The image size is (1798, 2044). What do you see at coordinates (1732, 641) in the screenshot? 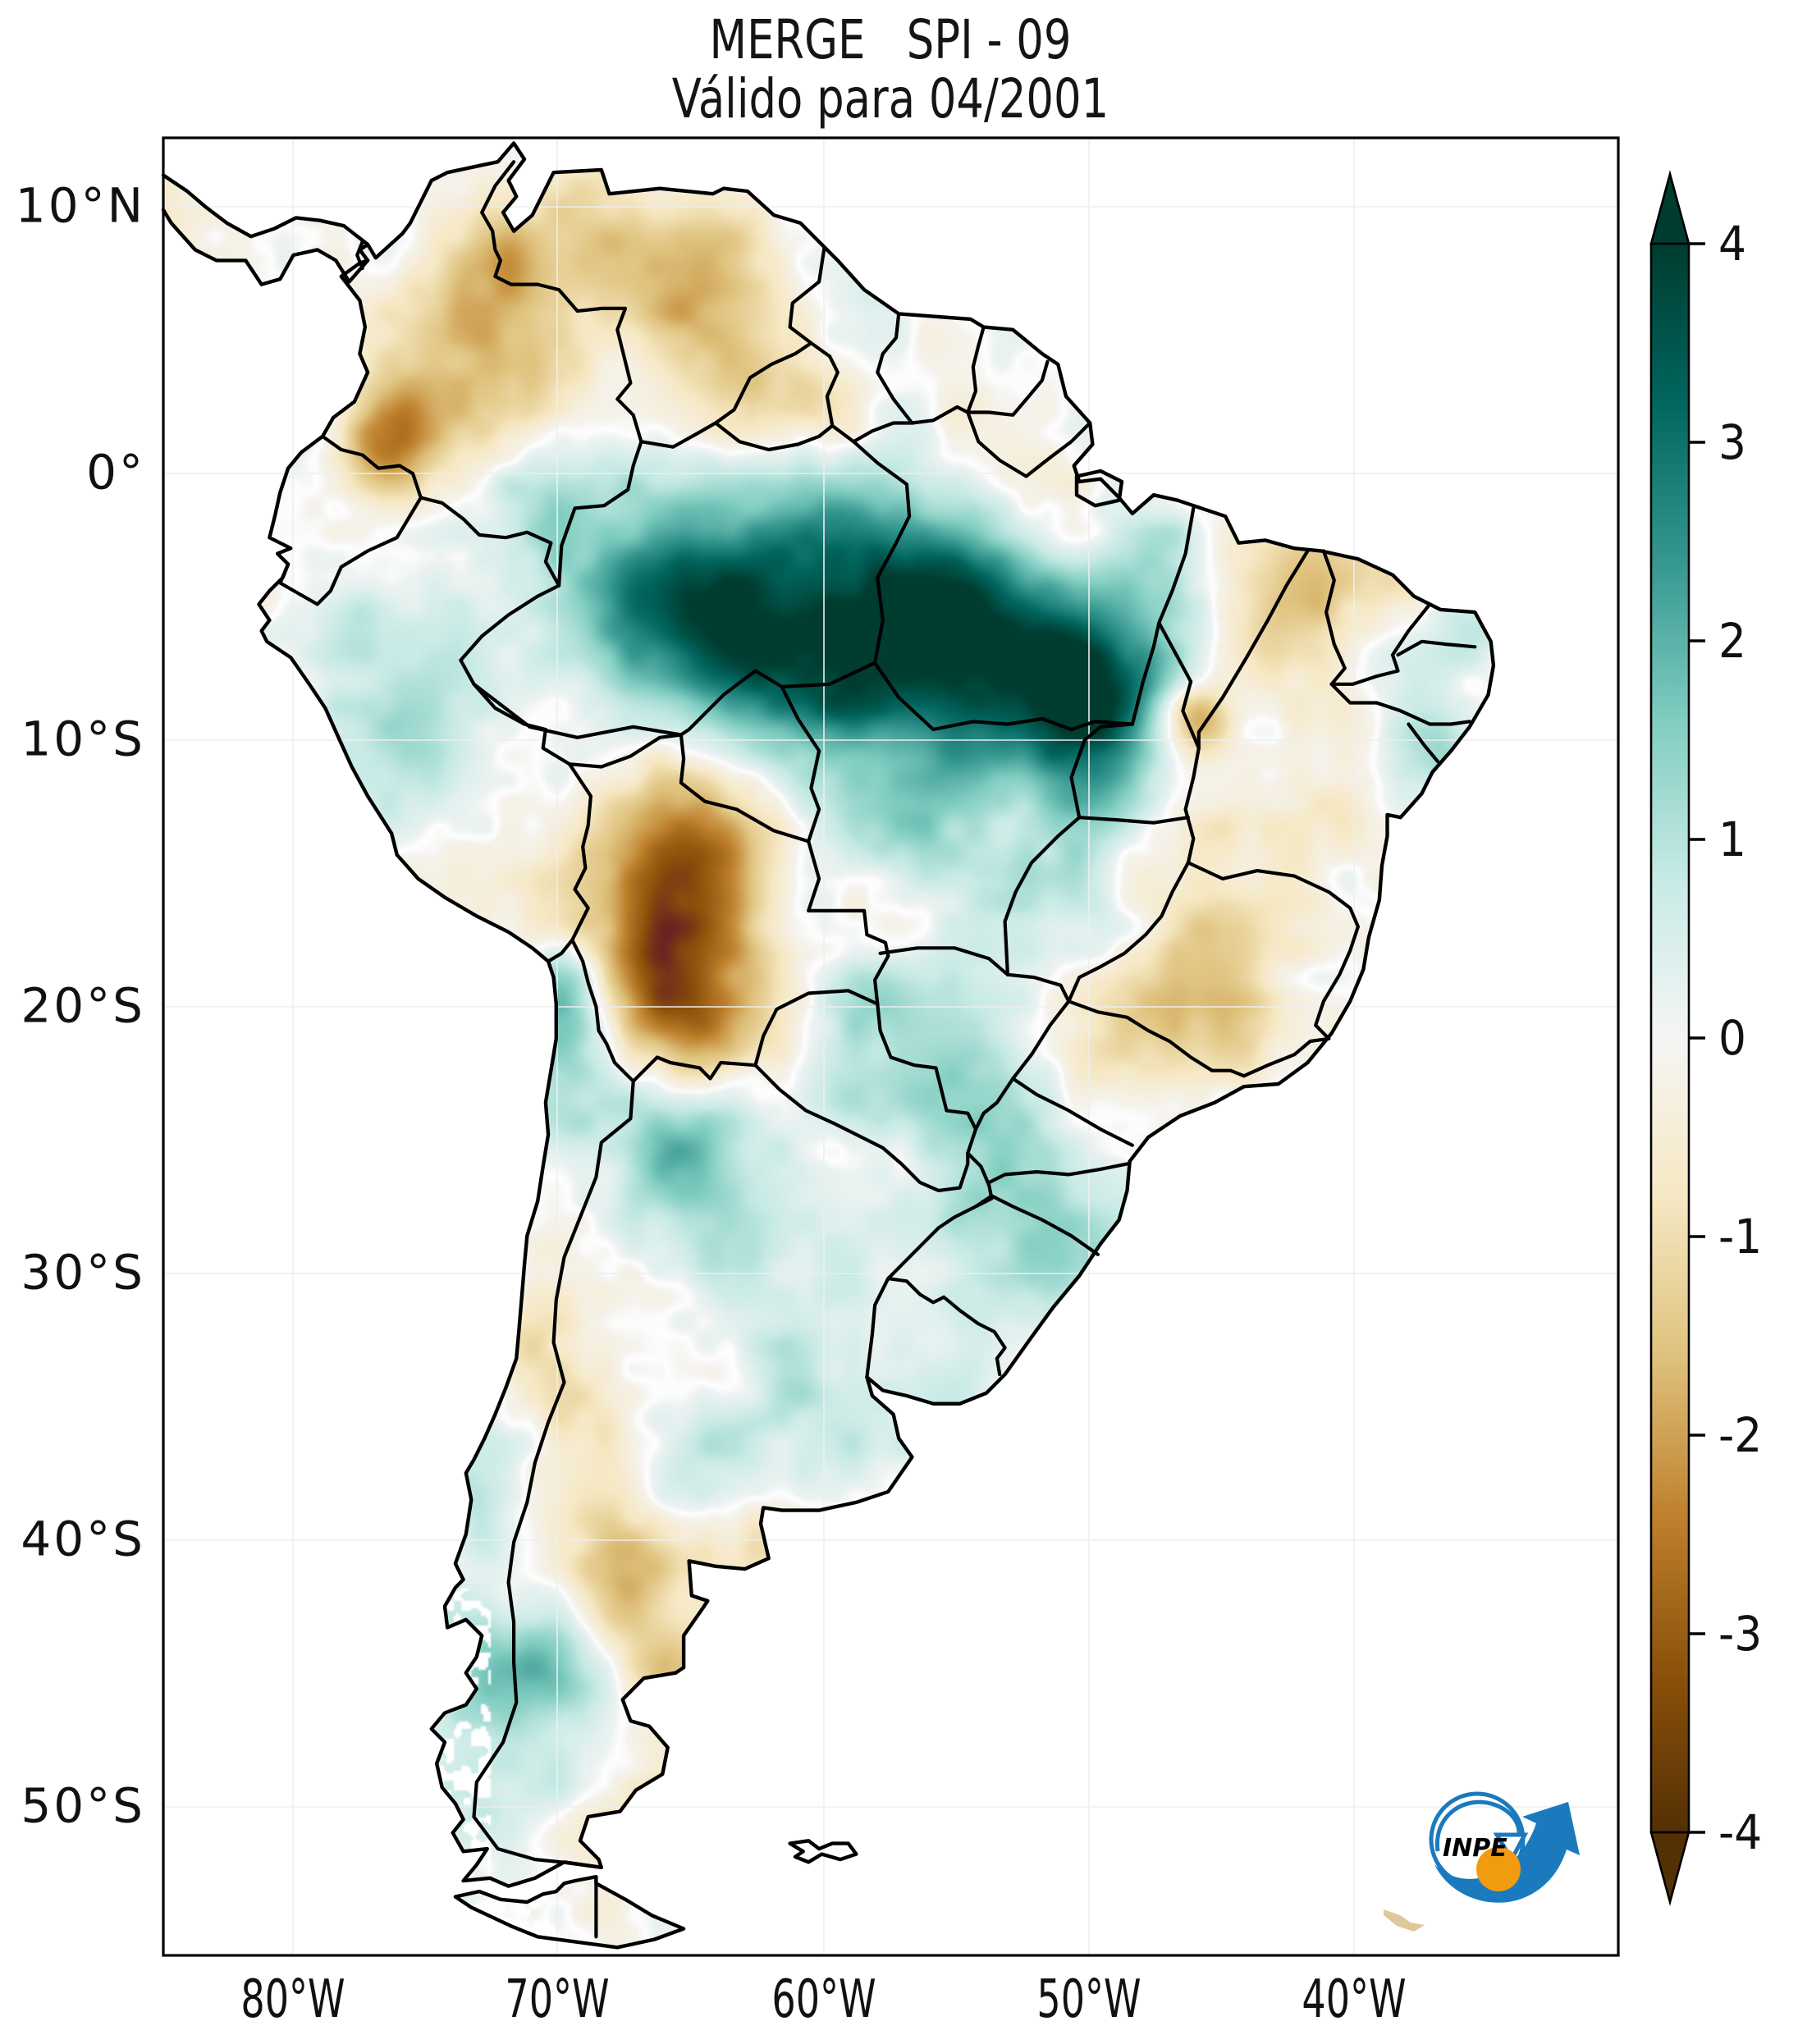
I see `colorbar-tick-label: 2` at bounding box center [1732, 641].